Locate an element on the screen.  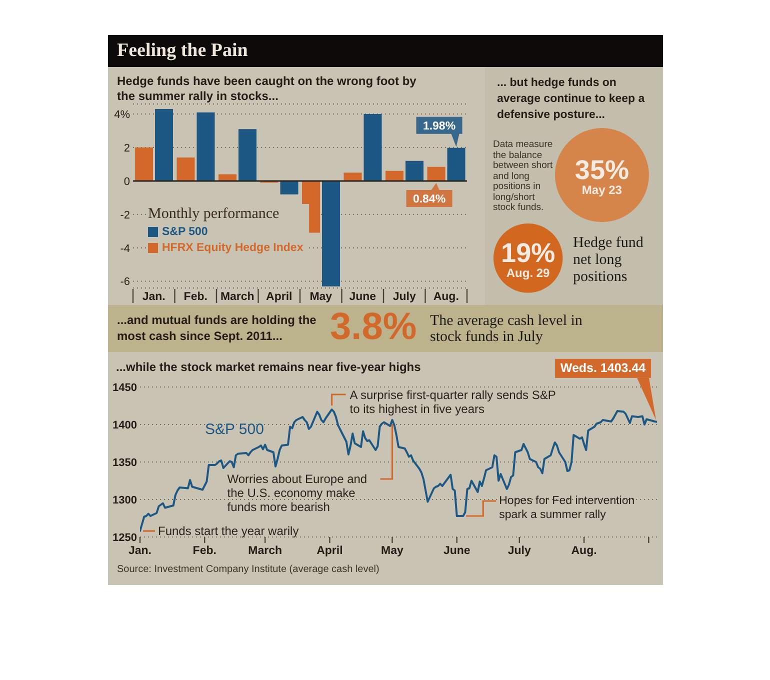
y-tick-label: -2 is located at coordinates (125, 215).